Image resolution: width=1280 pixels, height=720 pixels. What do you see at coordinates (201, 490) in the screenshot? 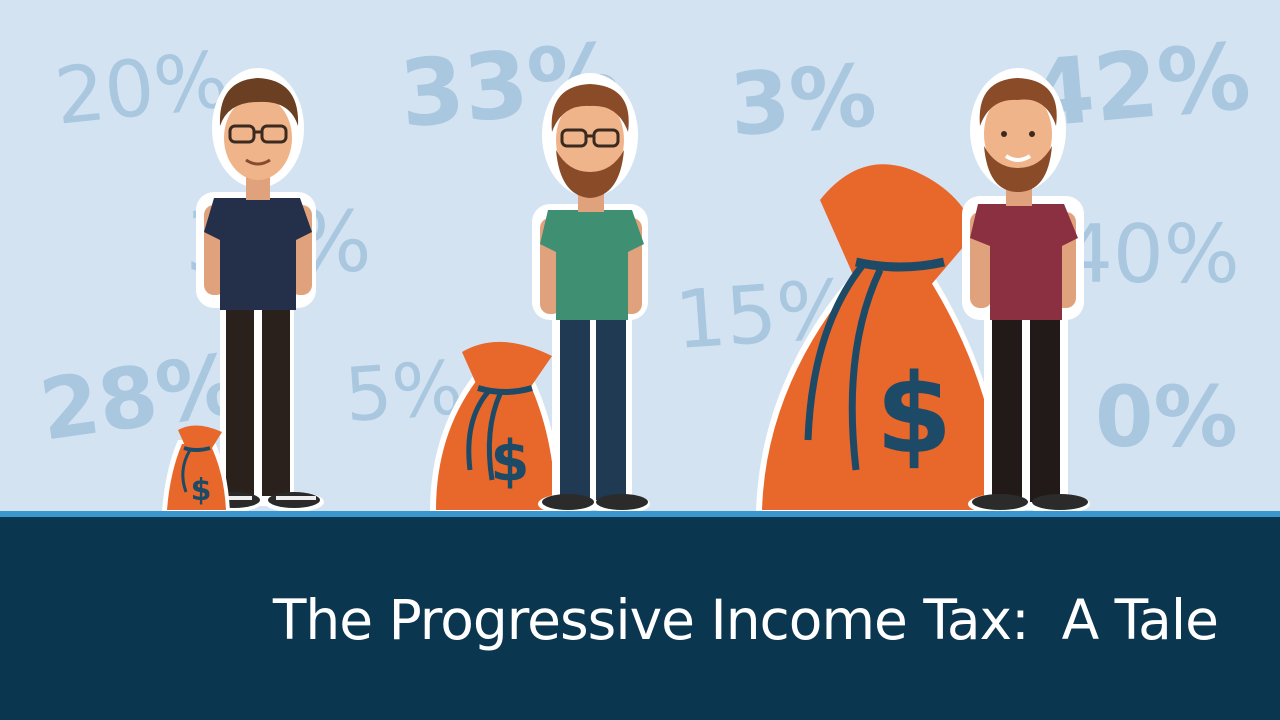
I see `bag-dollar-small: $` at bounding box center [201, 490].